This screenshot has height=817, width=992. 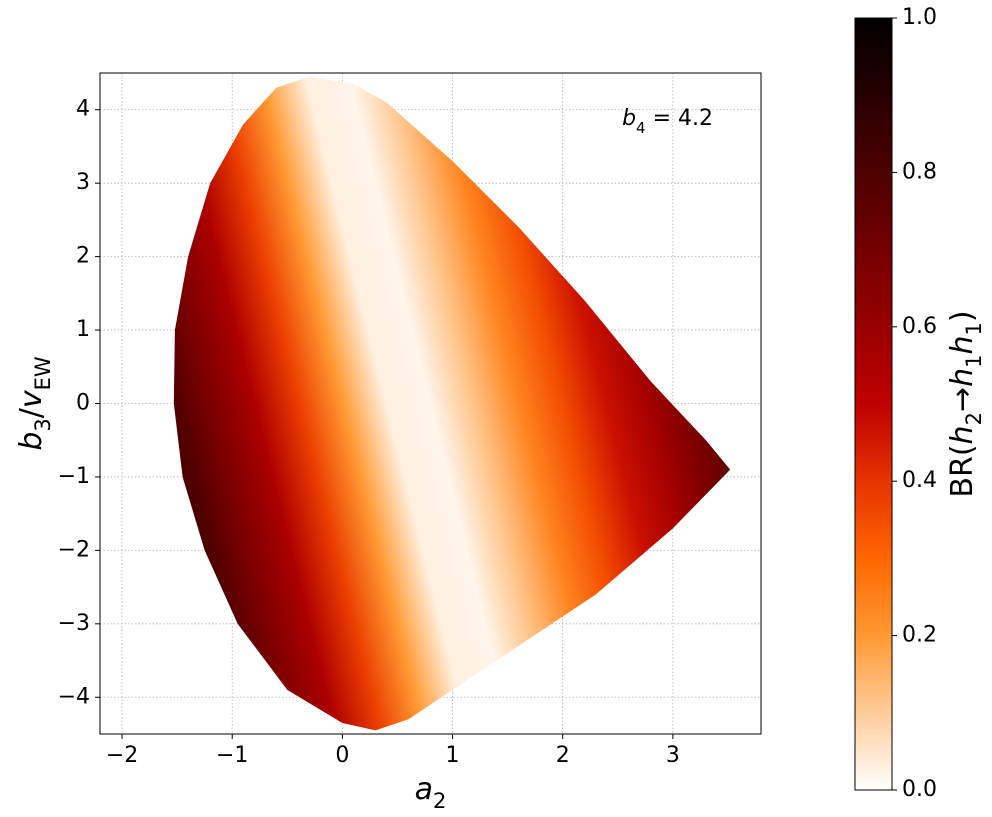 What do you see at coordinates (74, 696) in the screenshot?
I see `y-tick-label: −4` at bounding box center [74, 696].